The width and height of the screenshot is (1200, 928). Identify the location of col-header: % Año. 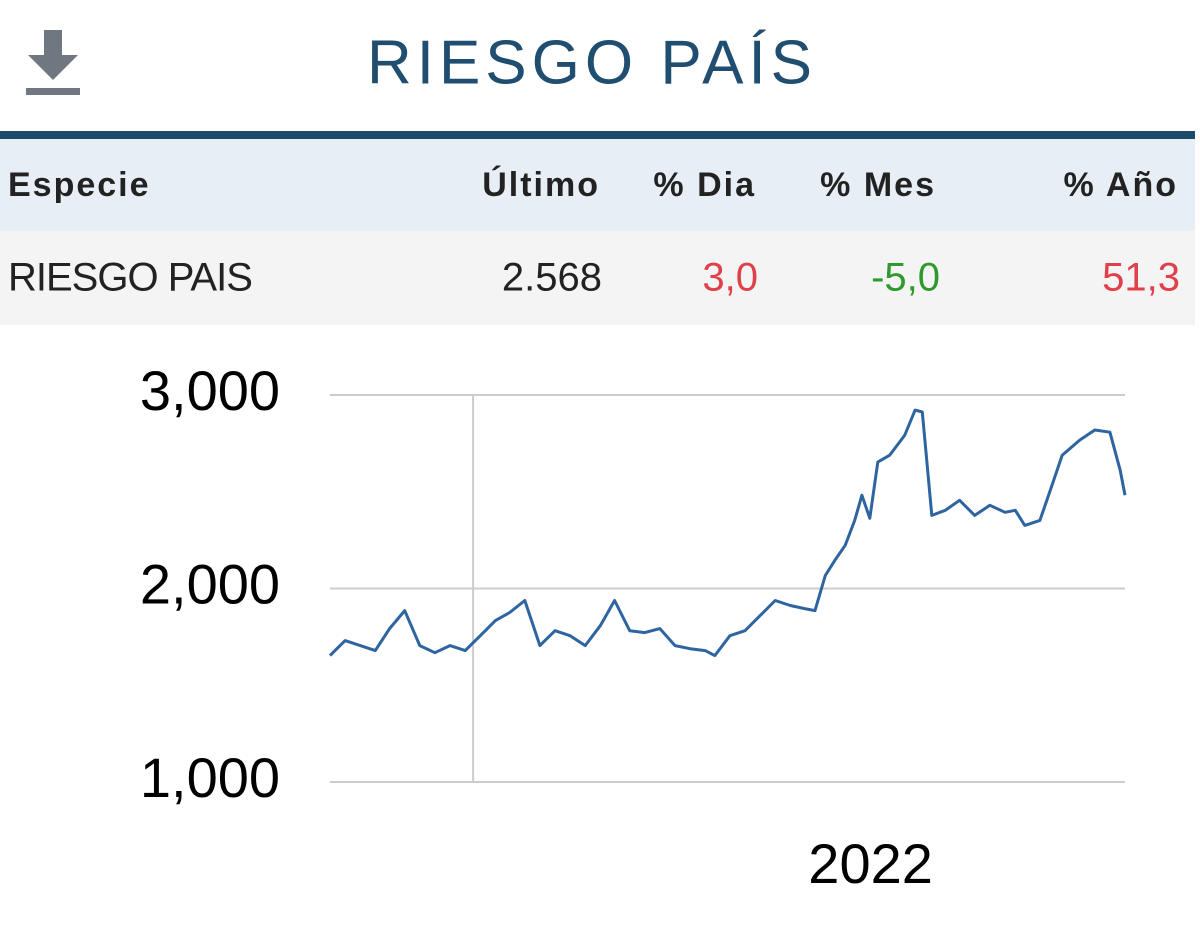
(1120, 185).